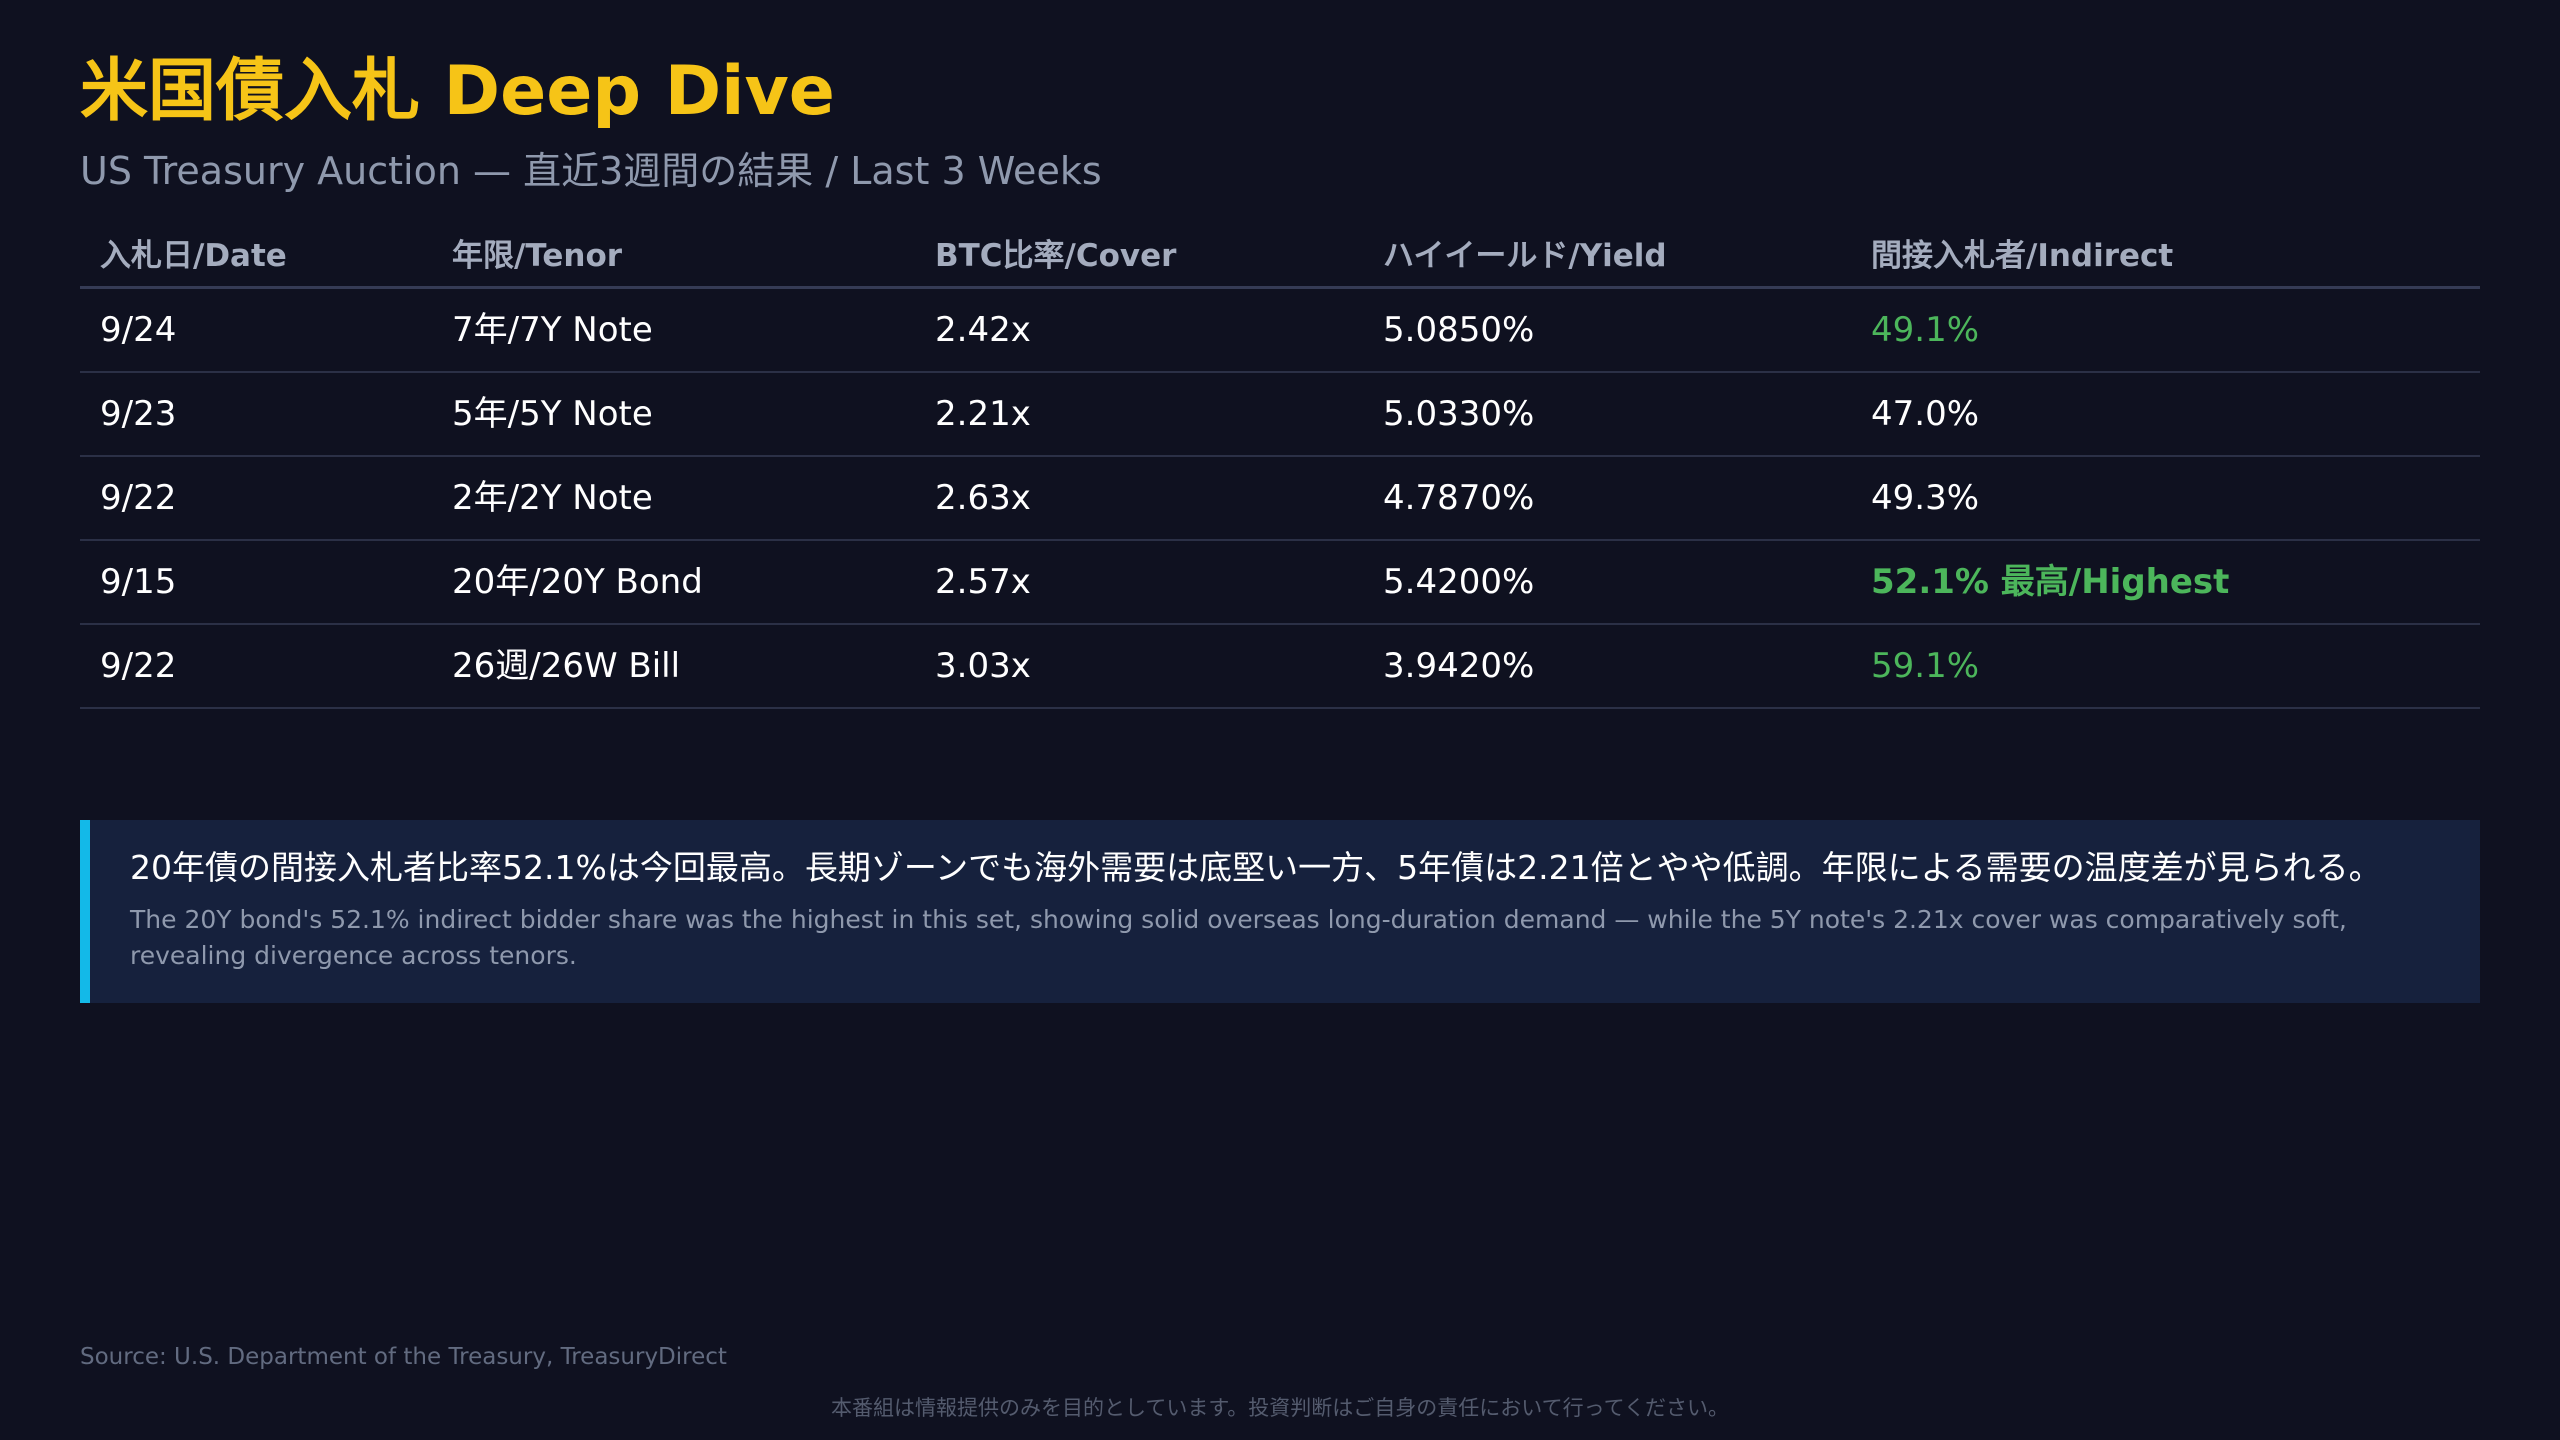  What do you see at coordinates (577, 582) in the screenshot?
I see `tenor-cell: 20年/20Y Bond` at bounding box center [577, 582].